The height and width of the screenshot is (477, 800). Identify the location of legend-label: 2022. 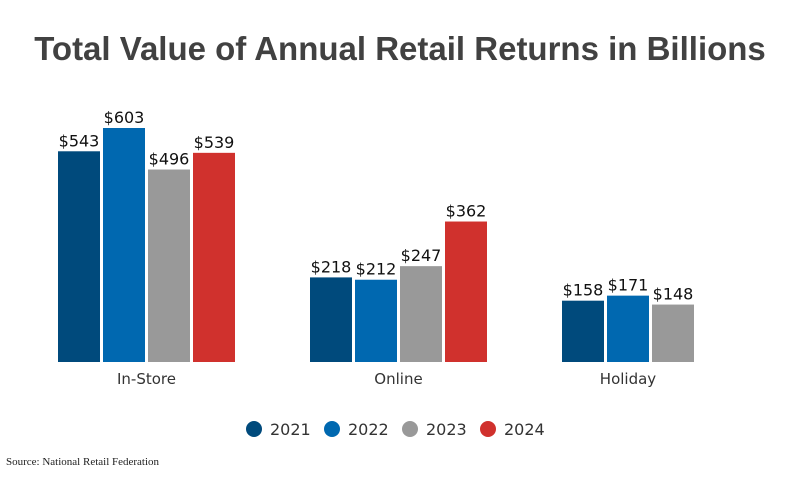
(368, 429).